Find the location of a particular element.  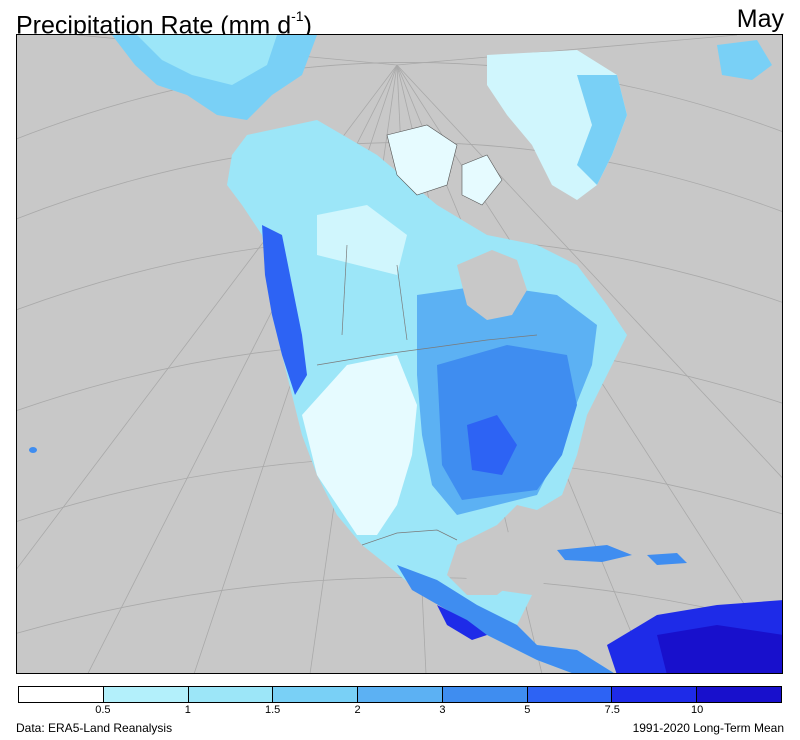

region-midwest-wet is located at coordinates (492, 445).